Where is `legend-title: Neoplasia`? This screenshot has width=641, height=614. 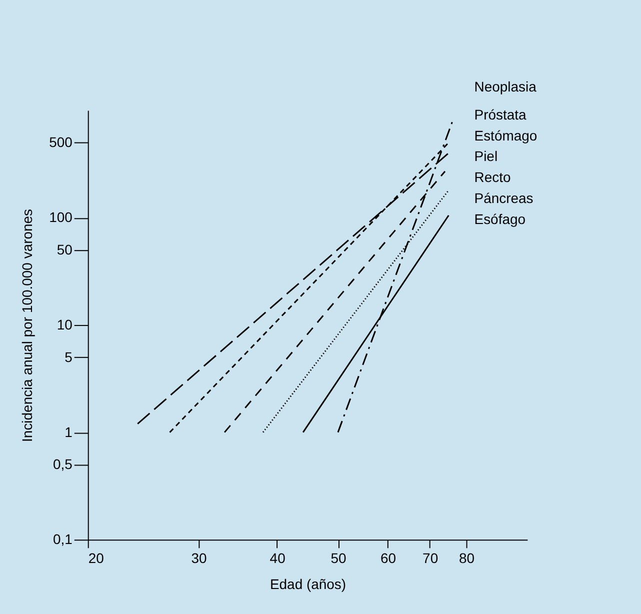
legend-title: Neoplasia is located at coordinates (505, 86).